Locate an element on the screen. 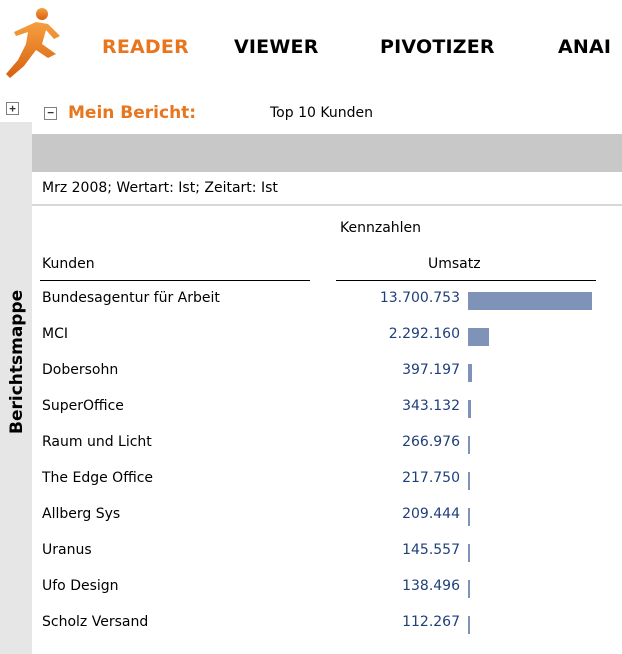 The image size is (622, 654). report-filter-text: Mrz 2008; Wertart: Ist; Zeitart: Ist is located at coordinates (160, 188).